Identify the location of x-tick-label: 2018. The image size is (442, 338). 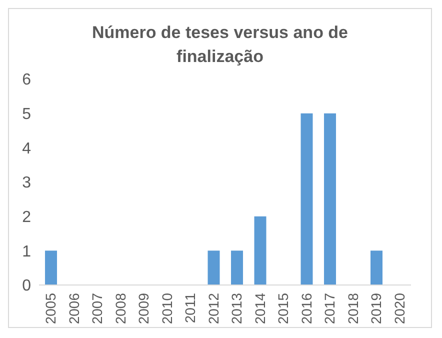
(352, 308).